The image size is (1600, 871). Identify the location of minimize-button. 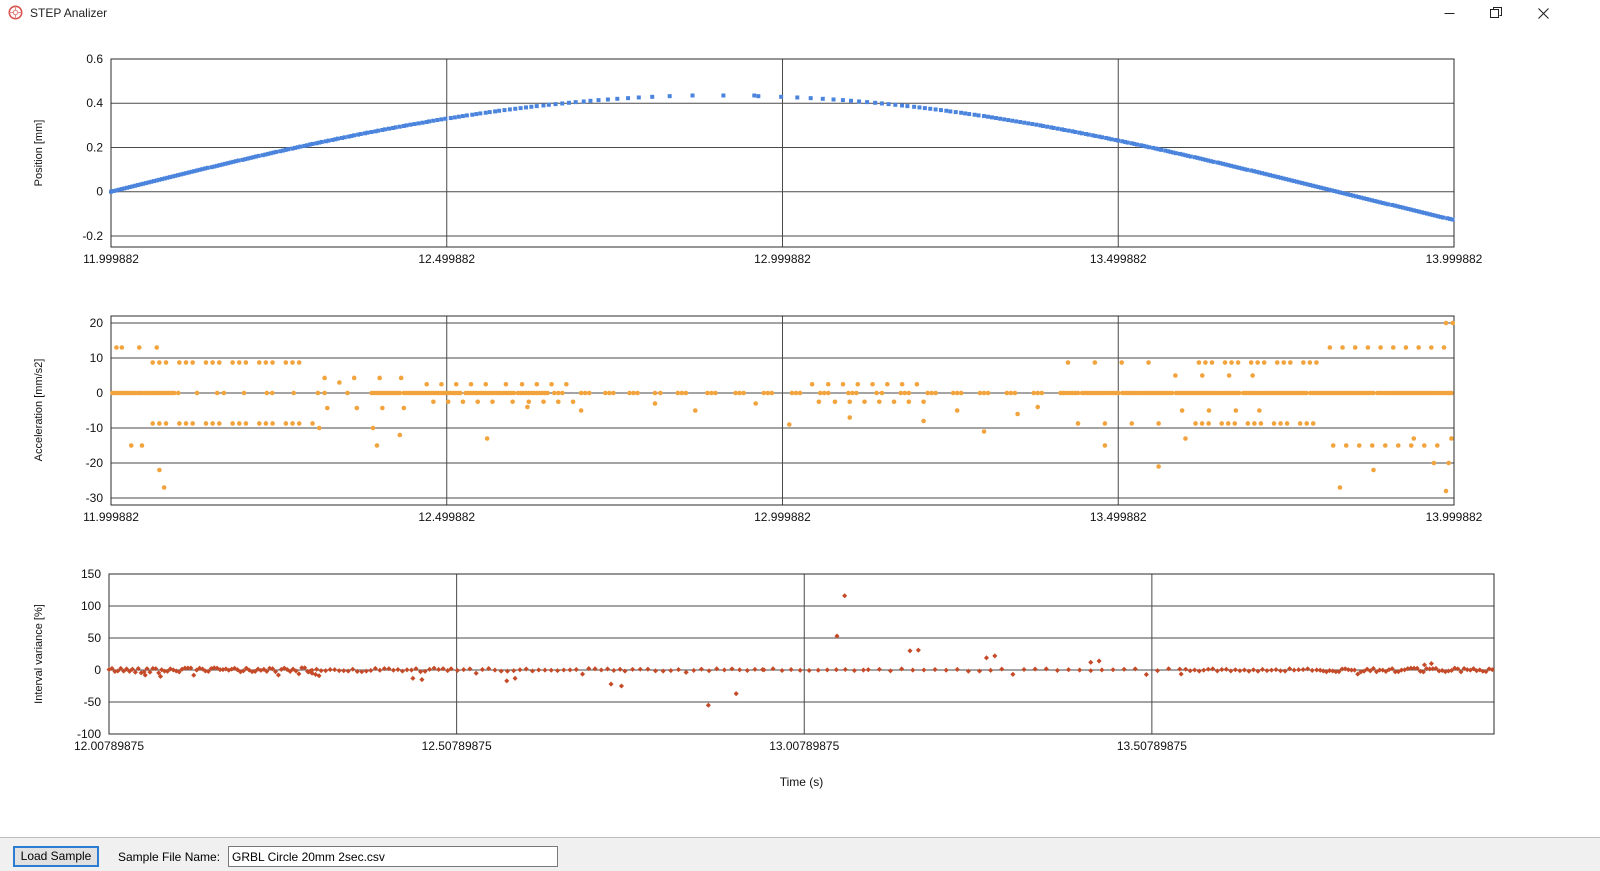
(1449, 13).